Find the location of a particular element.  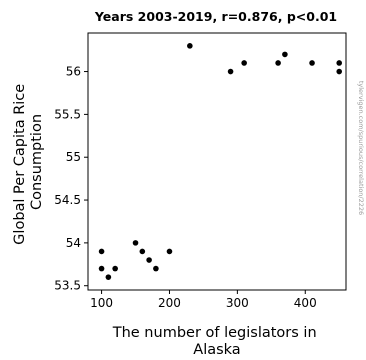

x-tick-label: 400 is located at coordinates (305, 303).